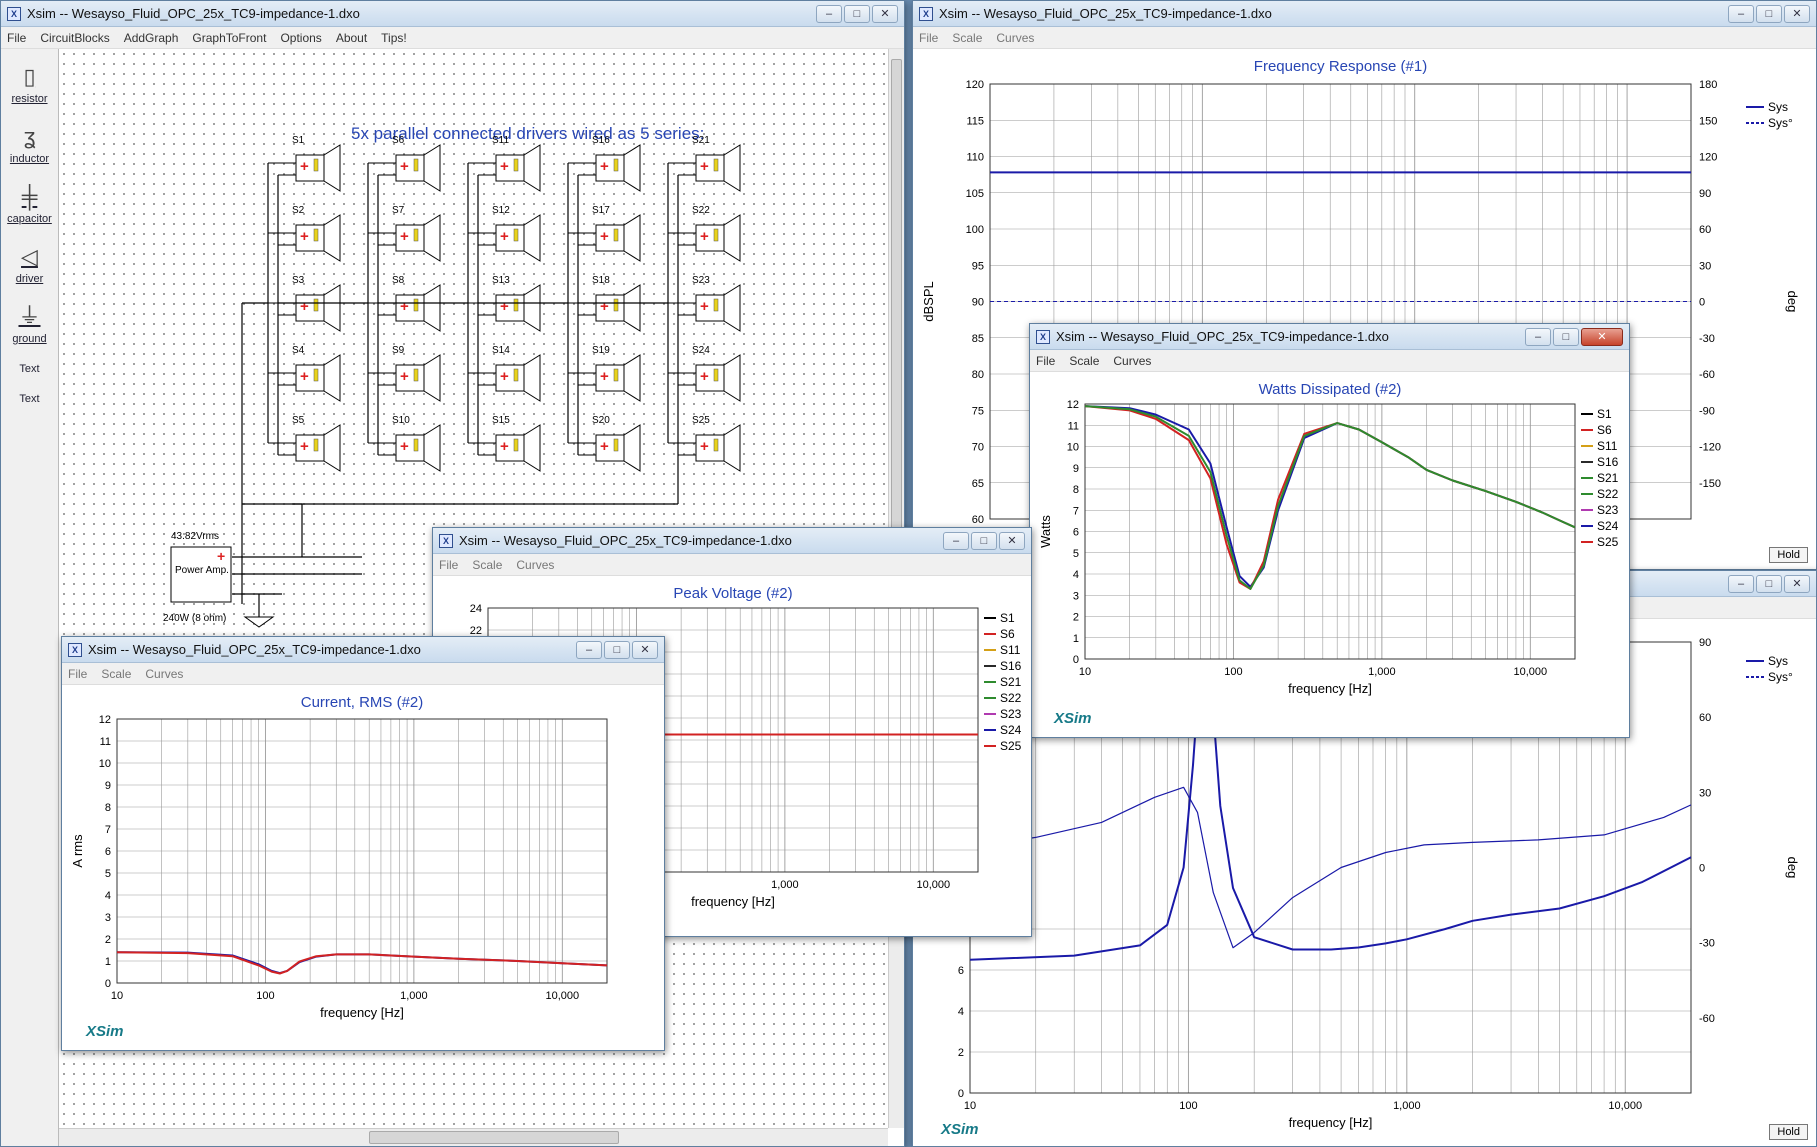  What do you see at coordinates (1702, 869) in the screenshot?
I see `y2-tick-label: 0` at bounding box center [1702, 869].